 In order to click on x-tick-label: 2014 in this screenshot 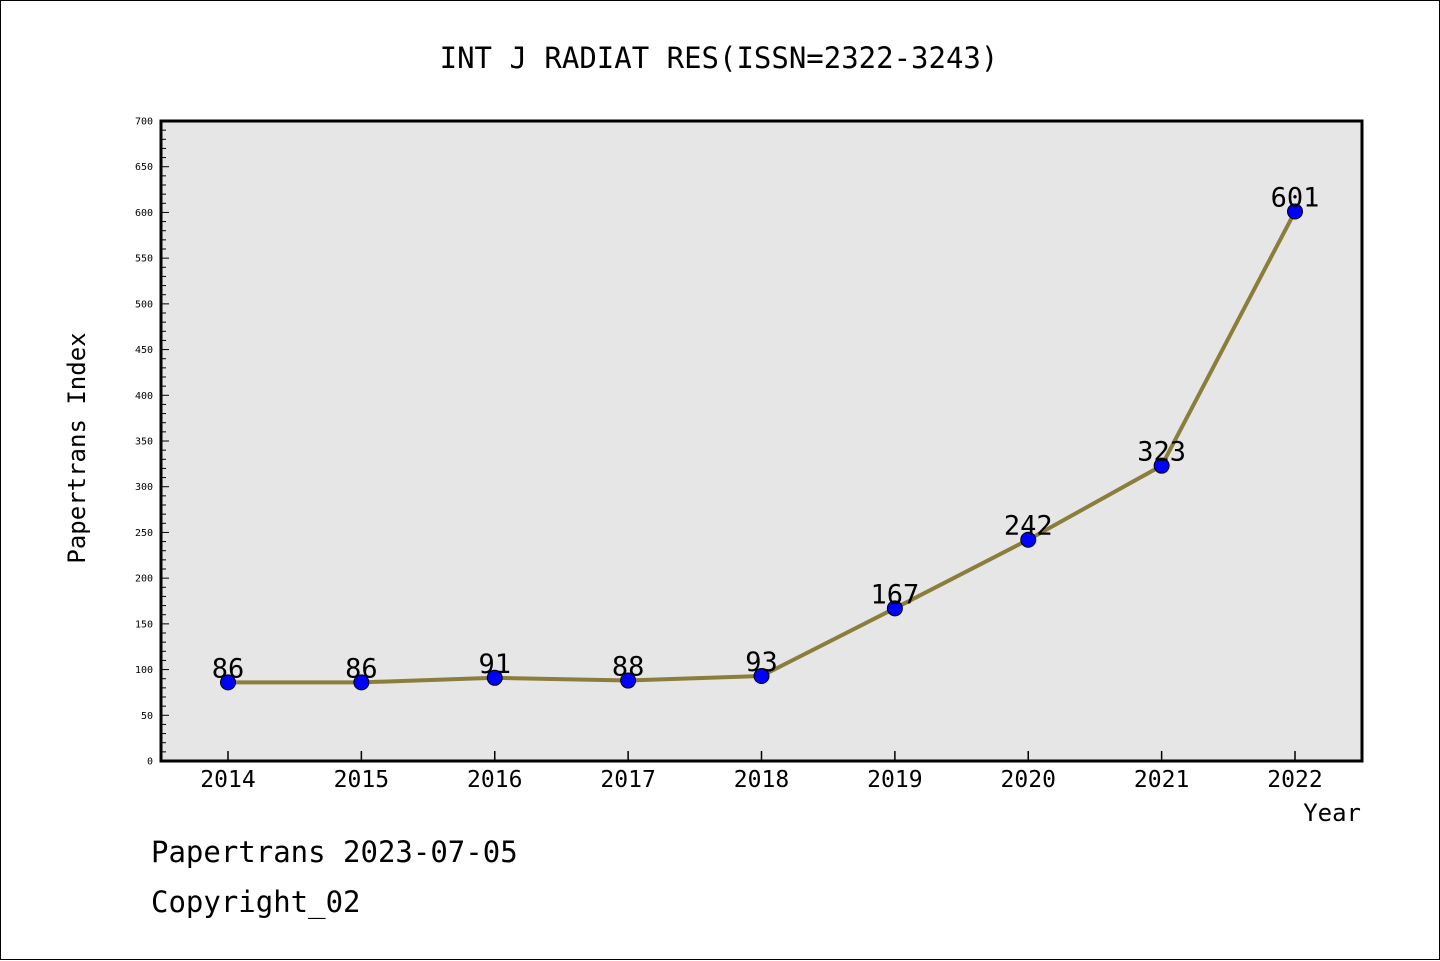, I will do `click(227, 780)`.